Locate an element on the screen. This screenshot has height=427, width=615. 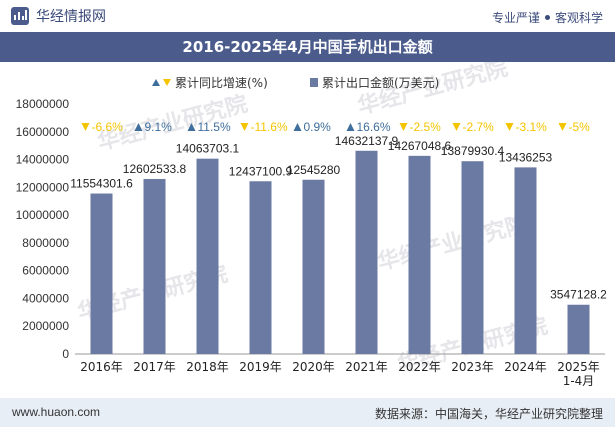
x-tick-label: 2017年 is located at coordinates (154, 367).